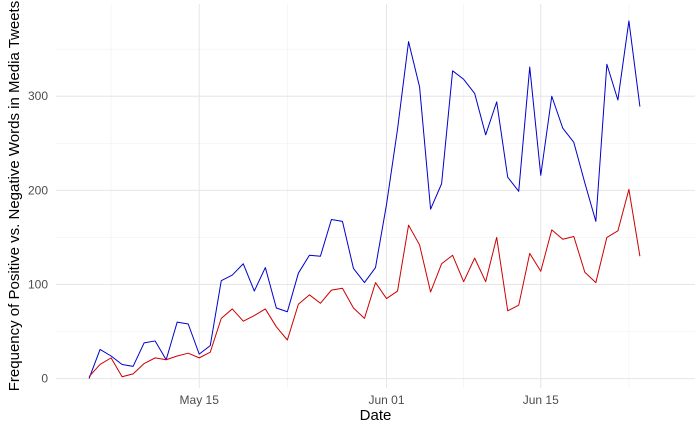 The width and height of the screenshot is (700, 432). What do you see at coordinates (38, 190) in the screenshot?
I see `y-tick-label: 200` at bounding box center [38, 190].